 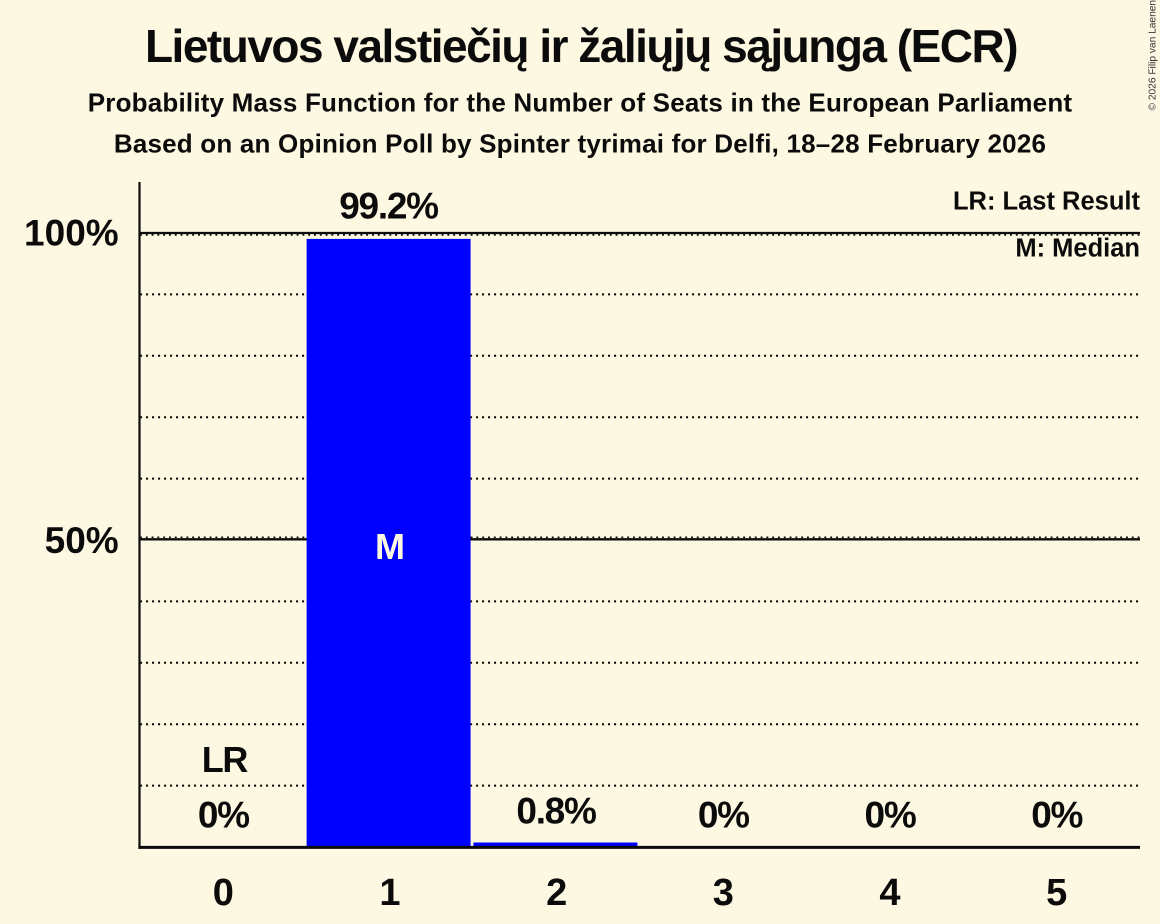 What do you see at coordinates (556, 893) in the screenshot?
I see `svg-text: 2` at bounding box center [556, 893].